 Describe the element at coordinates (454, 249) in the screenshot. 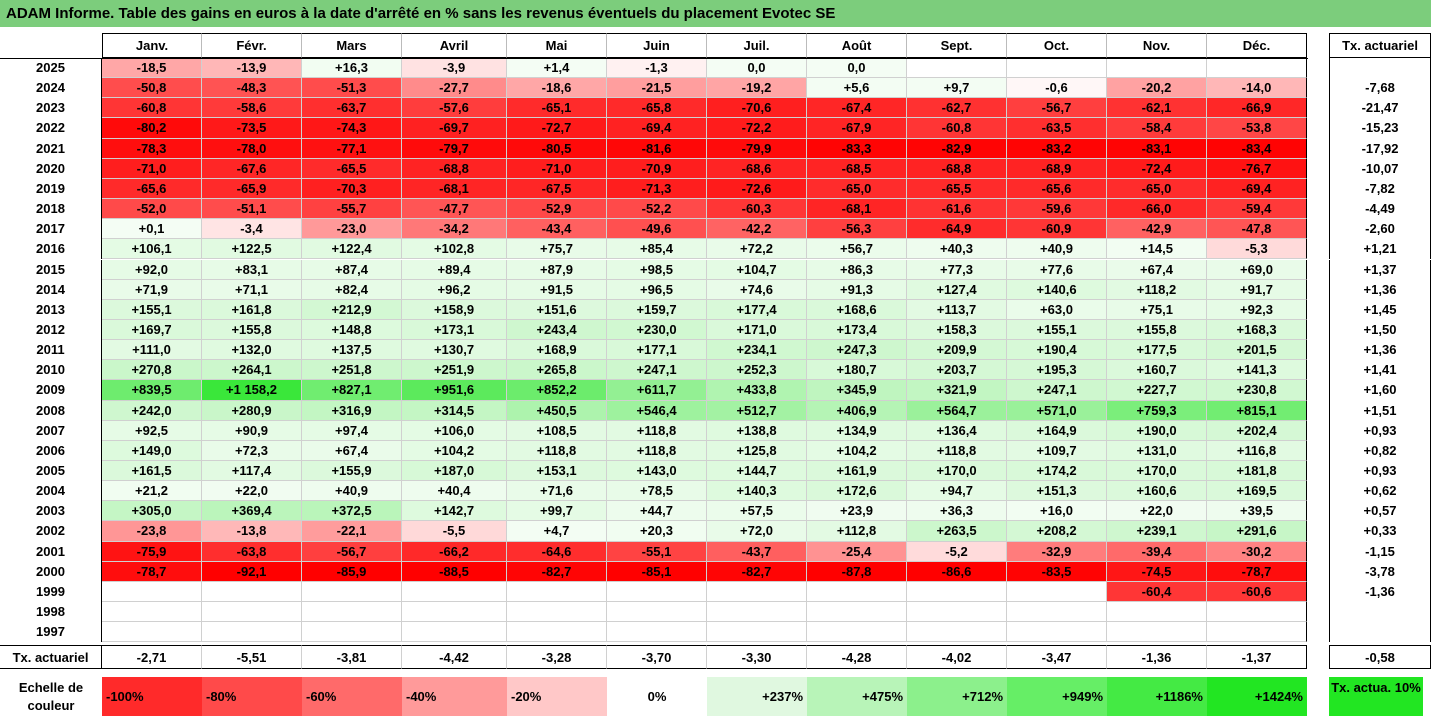

I see `value-cell: +102,8` at that location.